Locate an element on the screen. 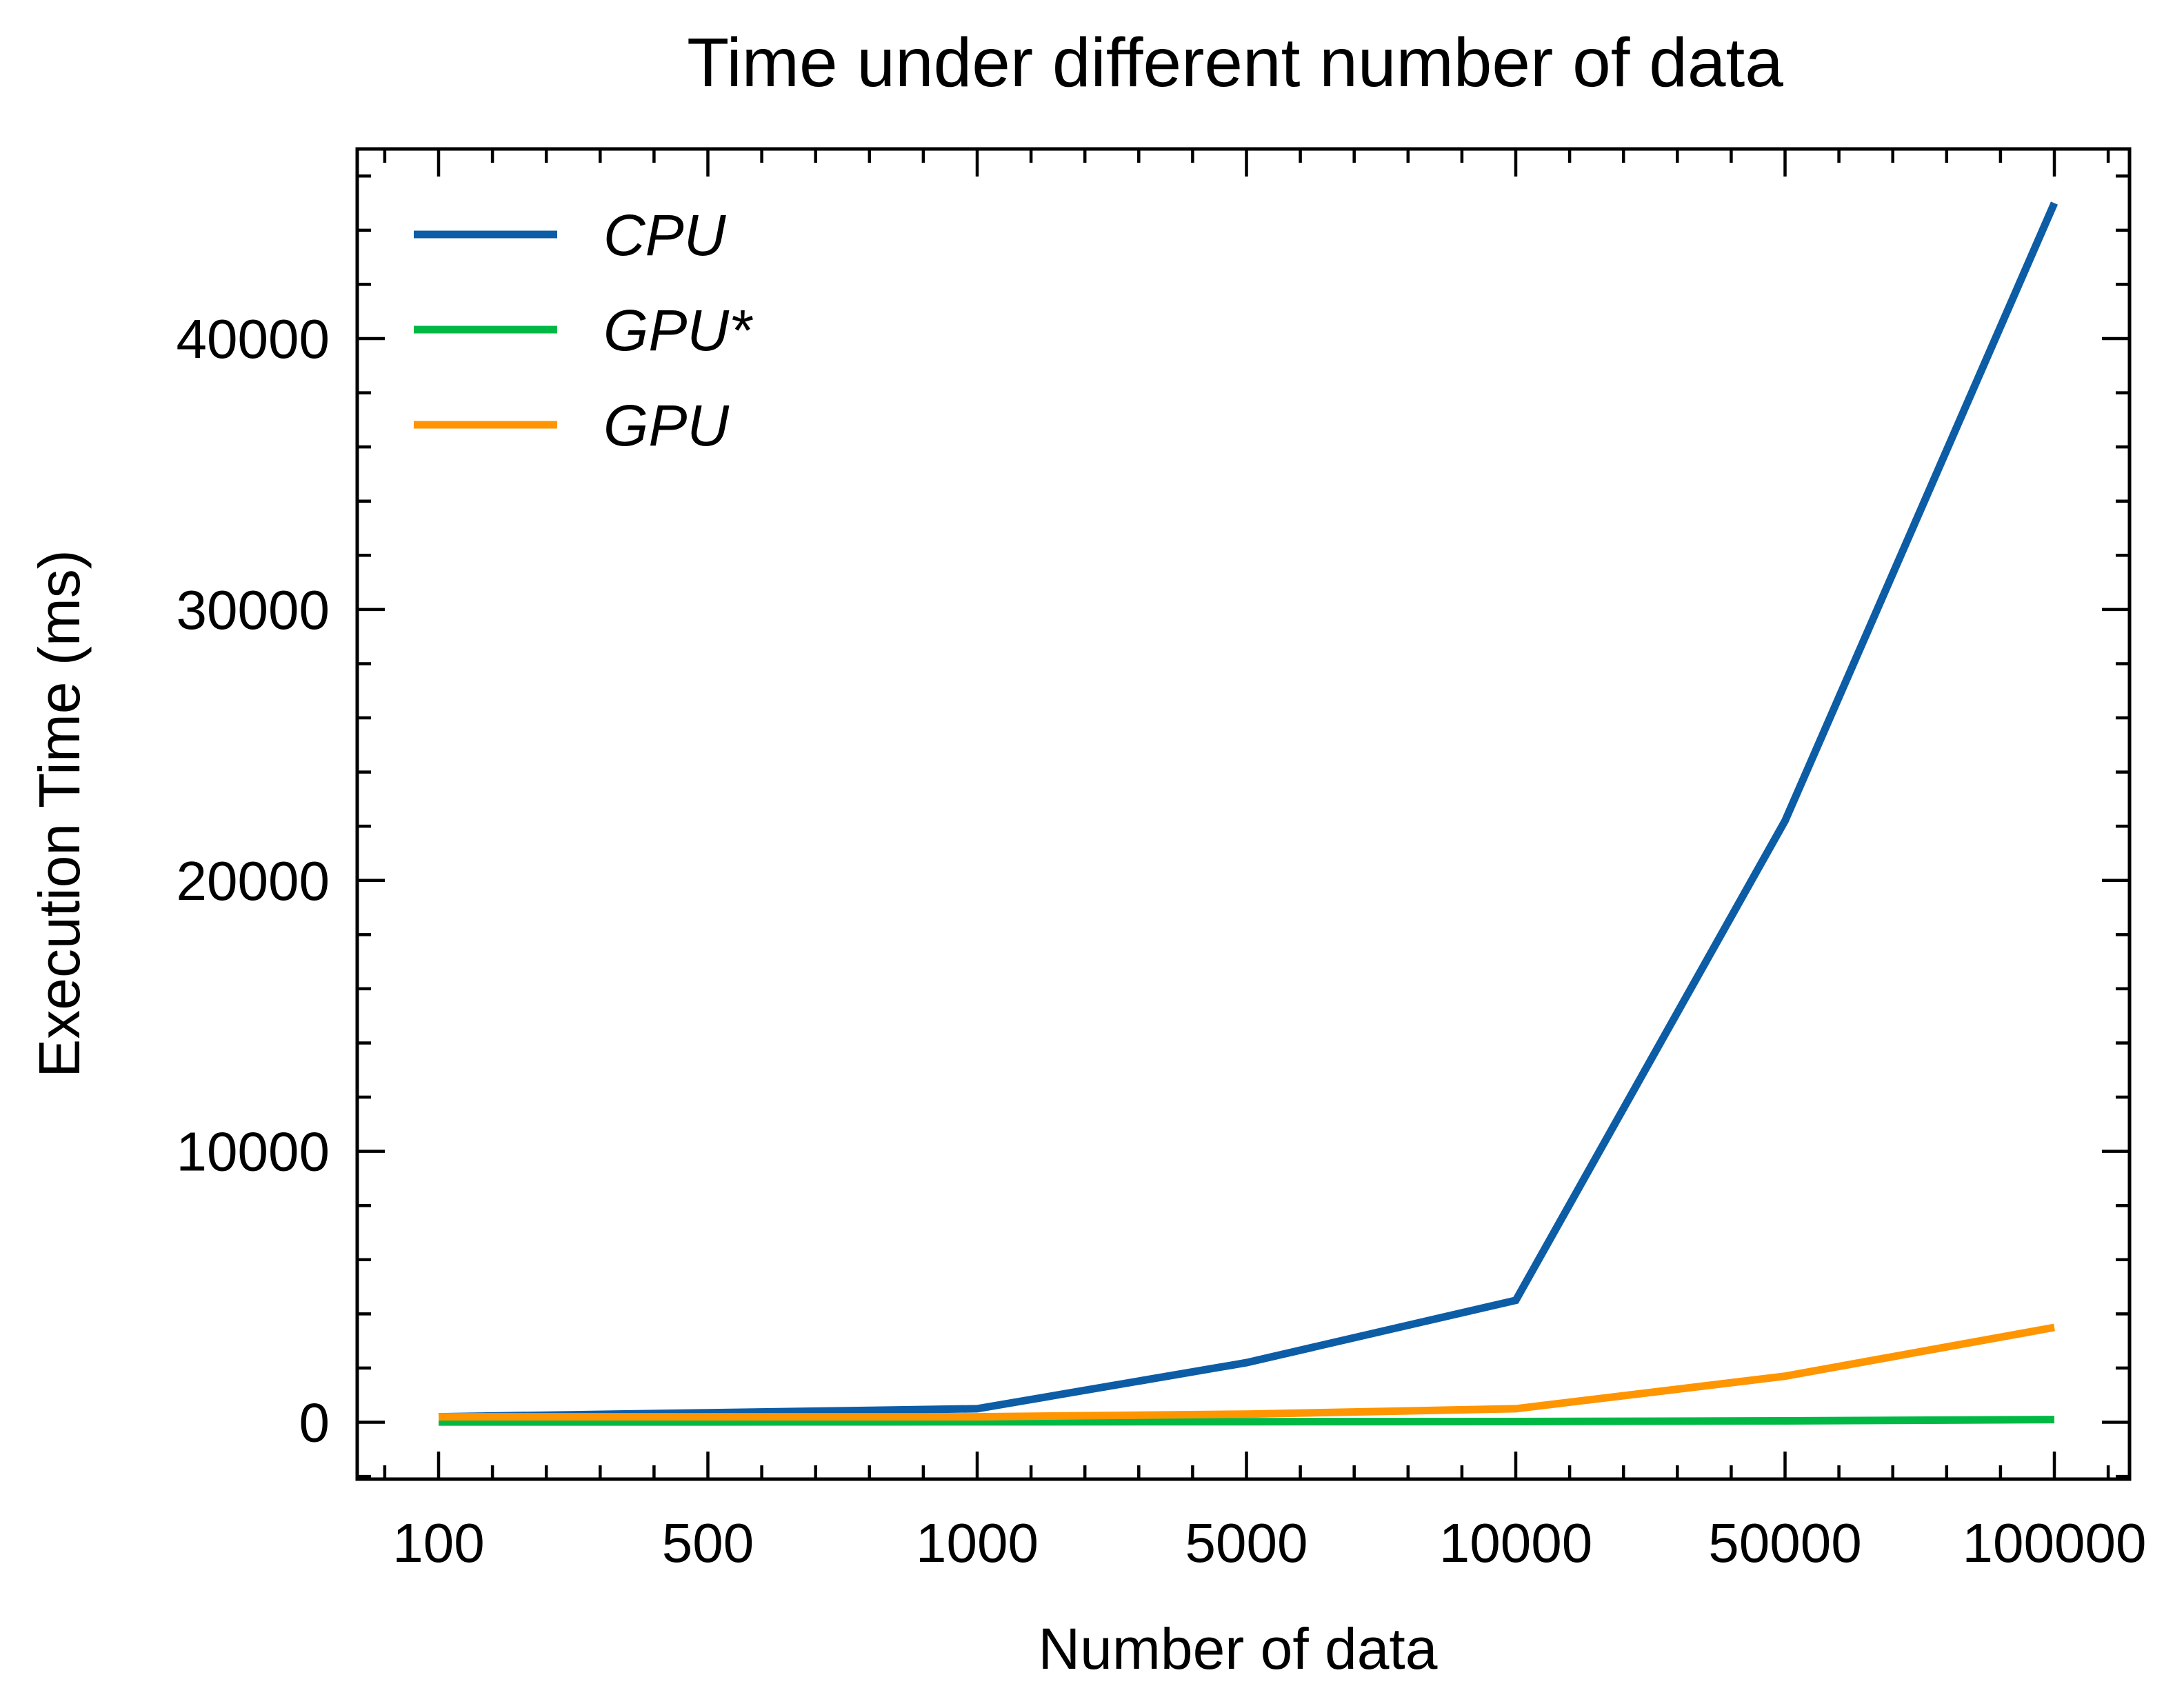  legend-label: CPU is located at coordinates (665, 235).